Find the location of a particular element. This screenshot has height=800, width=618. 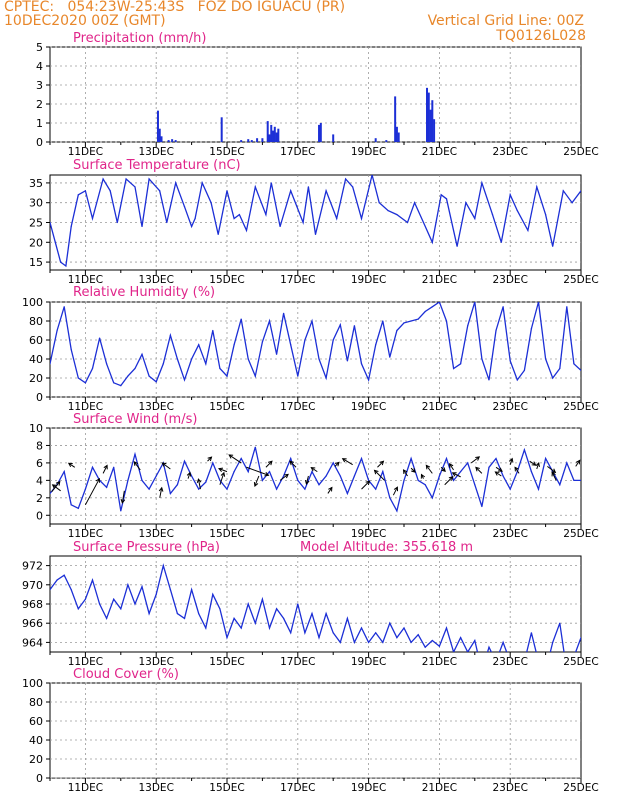

x-tick-label: 25DEC is located at coordinates (580, 662).